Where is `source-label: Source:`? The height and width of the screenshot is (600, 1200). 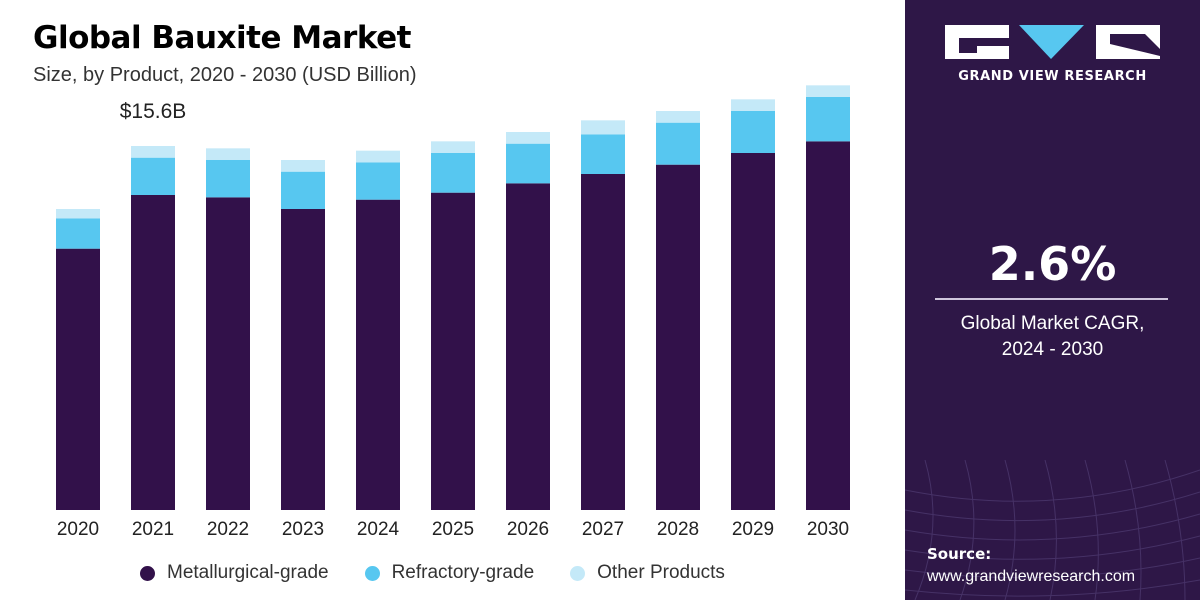 source-label: Source: is located at coordinates (959, 554).